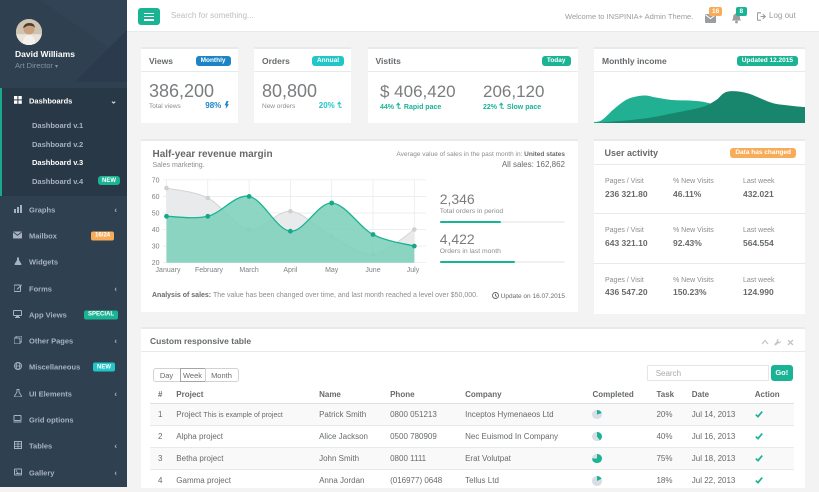 This screenshot has height=492, width=819. Describe the element at coordinates (156, 214) in the screenshot. I see `svg-text: 50` at that location.